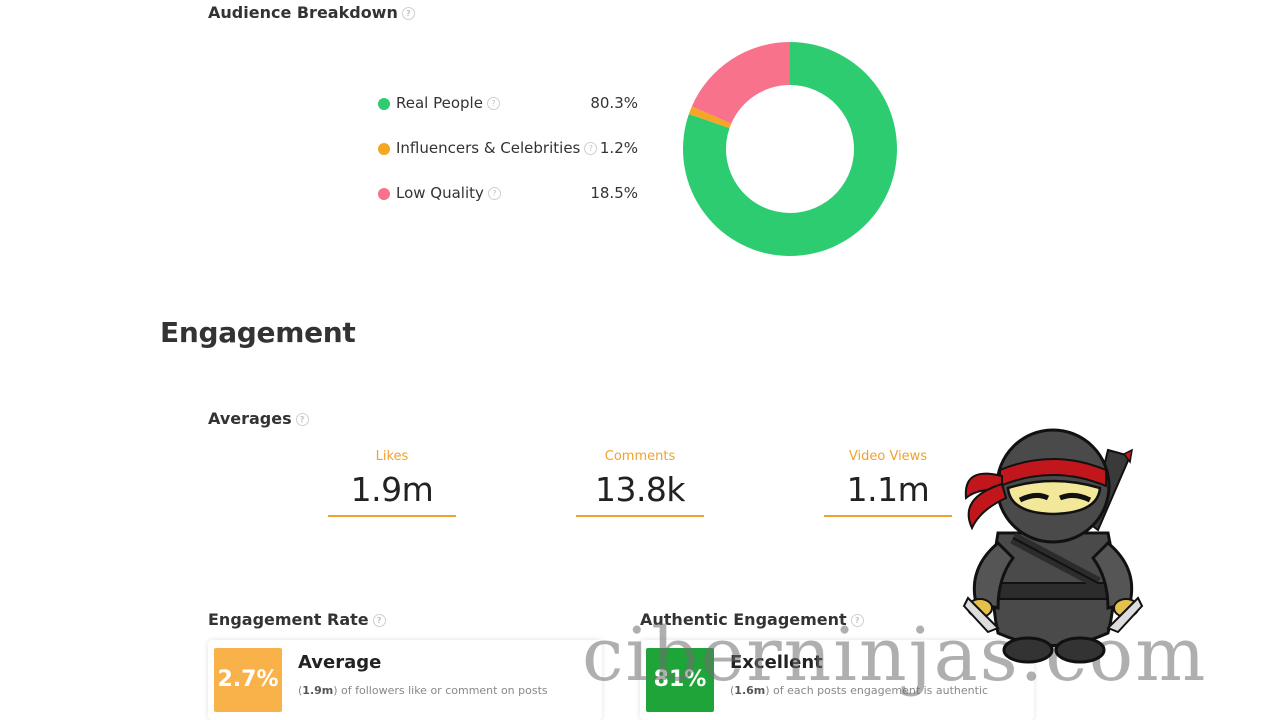  I want to click on legend-label: Real People?, so click(448, 103).